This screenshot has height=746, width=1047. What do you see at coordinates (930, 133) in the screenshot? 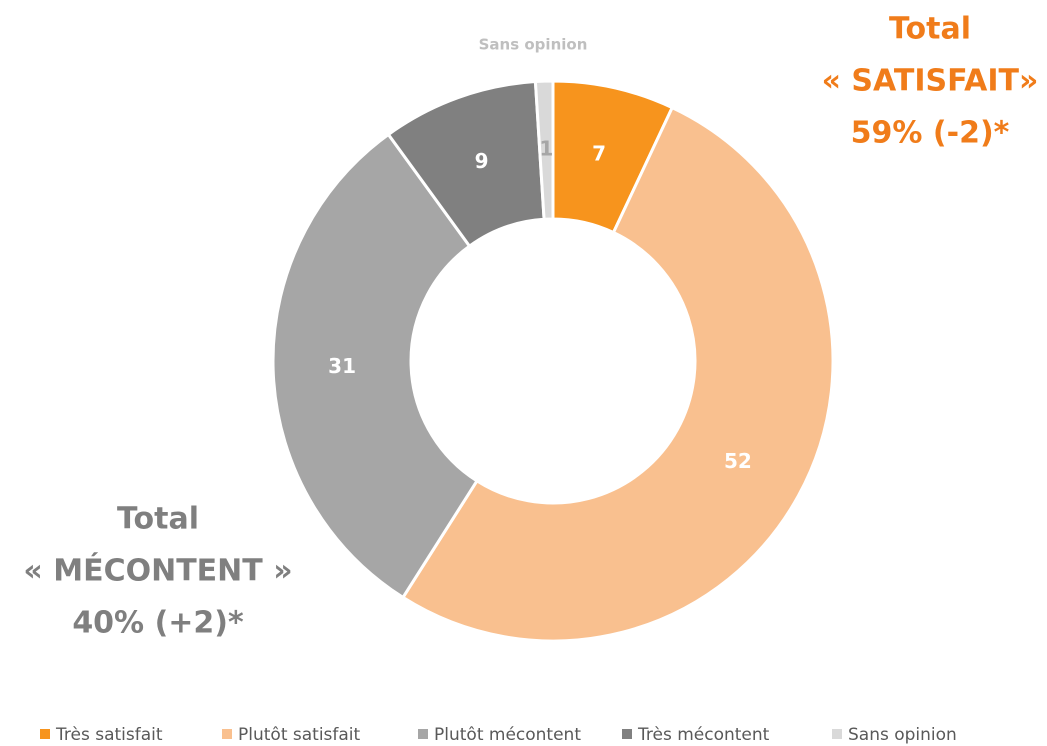
I see `annotation: 59% (-2)*` at bounding box center [930, 133].